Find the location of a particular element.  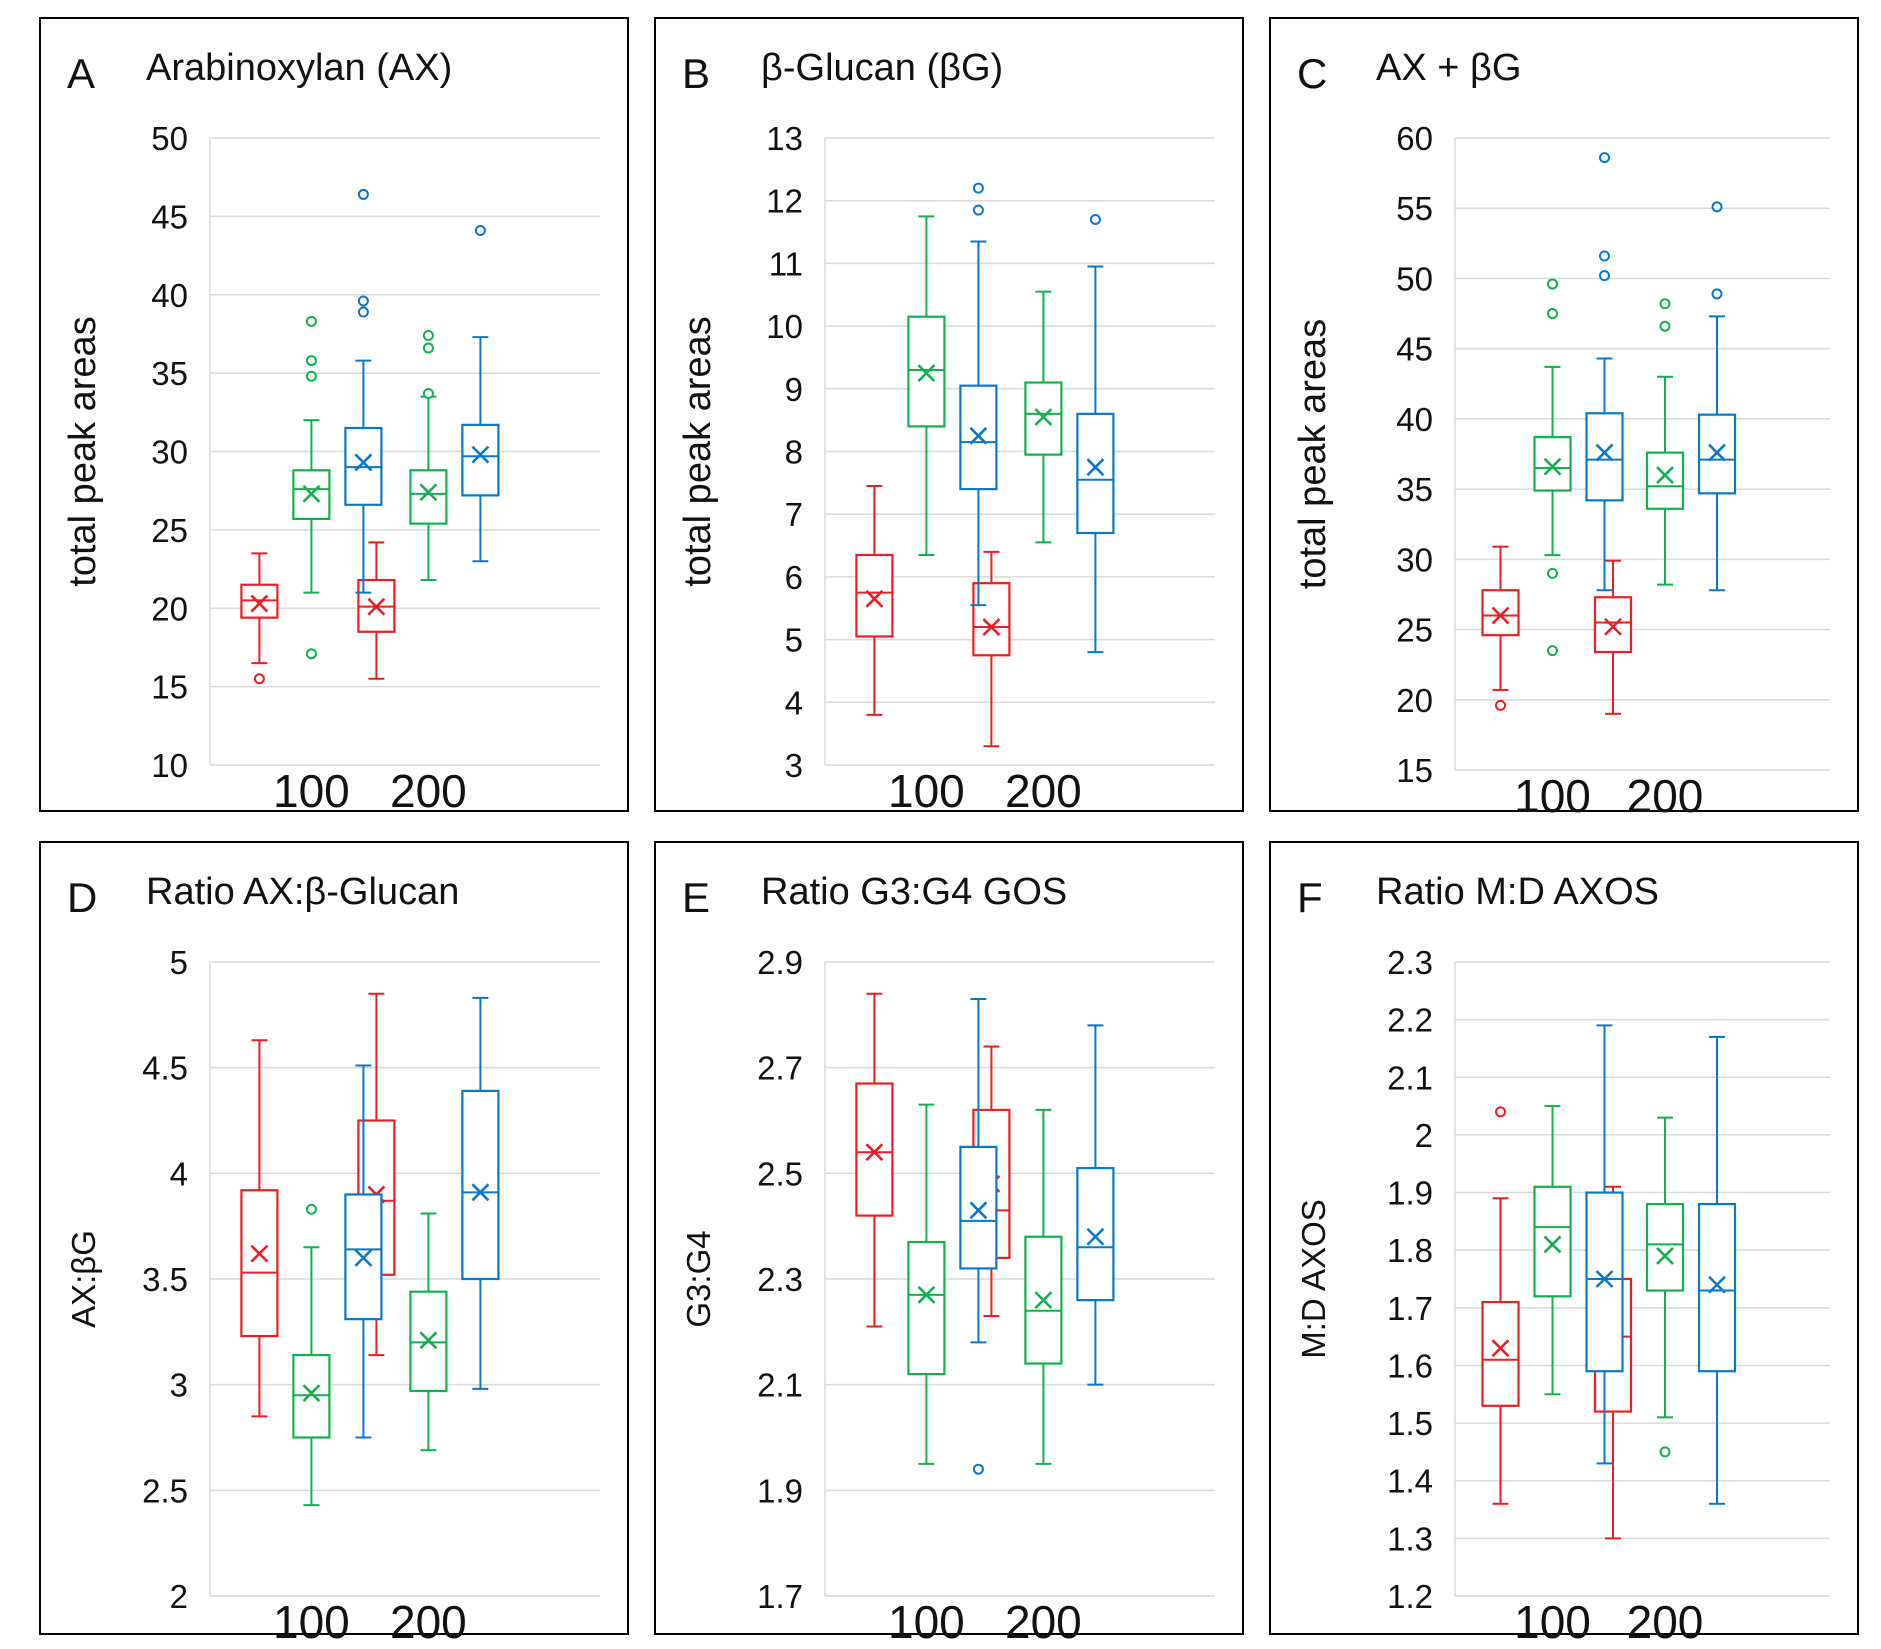

y-tick-label: 2 is located at coordinates (179, 1596).